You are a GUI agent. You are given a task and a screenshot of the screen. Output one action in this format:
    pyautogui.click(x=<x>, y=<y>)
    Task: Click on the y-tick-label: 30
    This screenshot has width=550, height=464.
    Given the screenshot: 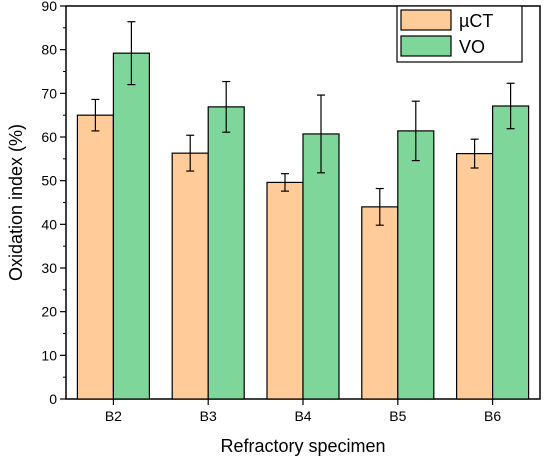 What is the action you would take?
    pyautogui.click(x=49, y=268)
    